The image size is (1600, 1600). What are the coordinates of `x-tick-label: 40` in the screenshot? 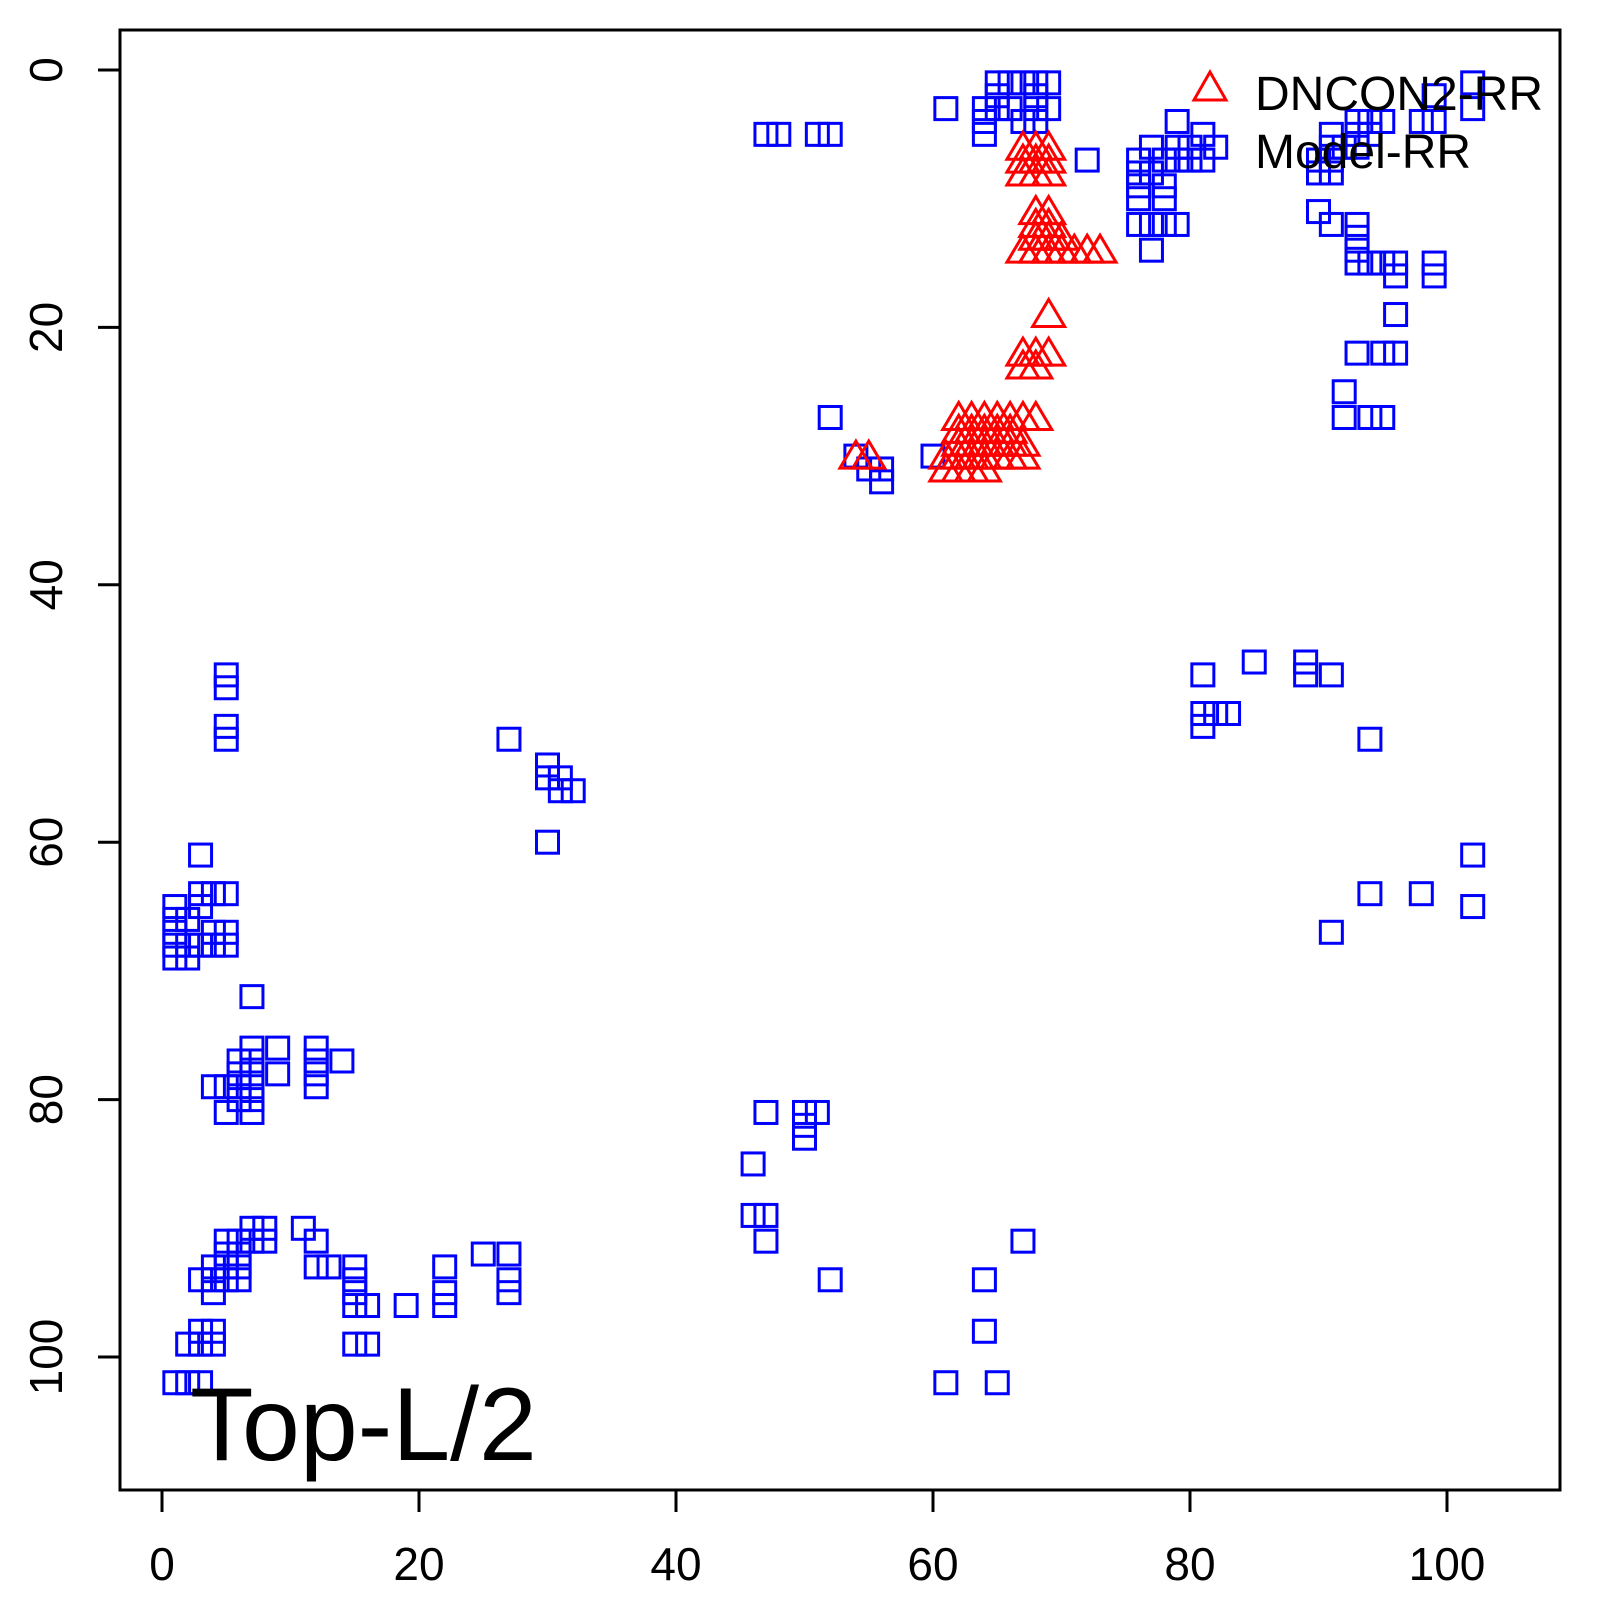 It's located at (675, 1564).